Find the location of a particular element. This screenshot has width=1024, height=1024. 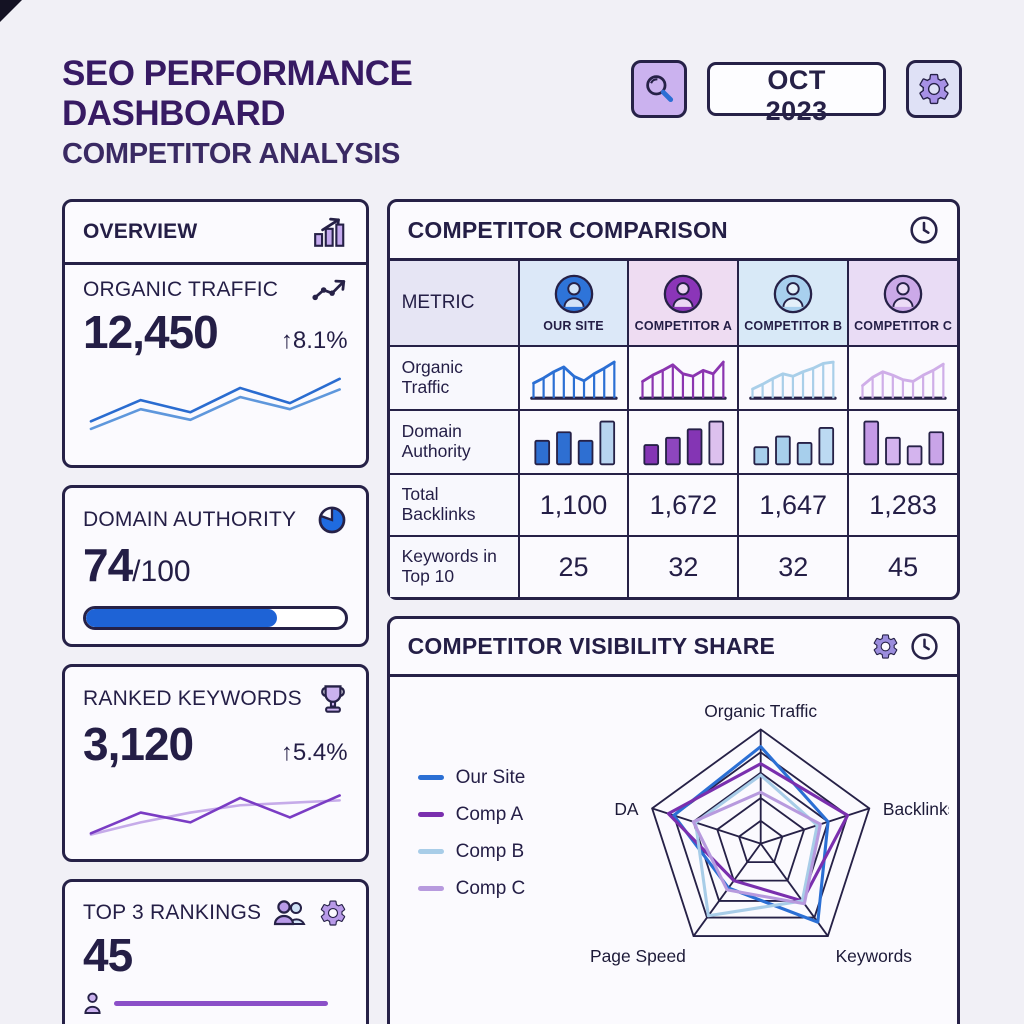

ranked-keywords-sparkline is located at coordinates (215, 808).